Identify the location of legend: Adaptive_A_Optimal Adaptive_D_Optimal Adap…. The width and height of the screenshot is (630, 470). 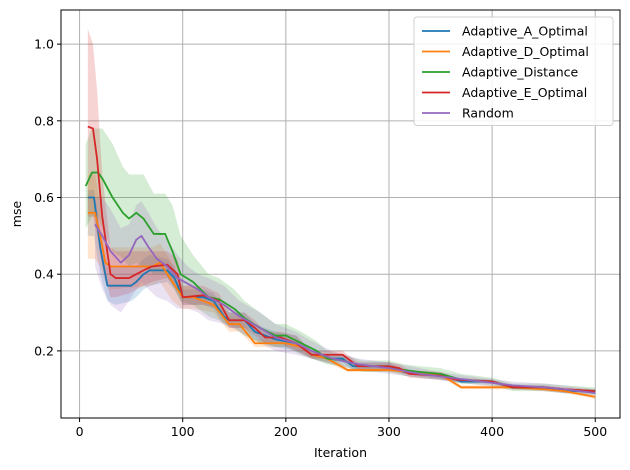
(513, 71).